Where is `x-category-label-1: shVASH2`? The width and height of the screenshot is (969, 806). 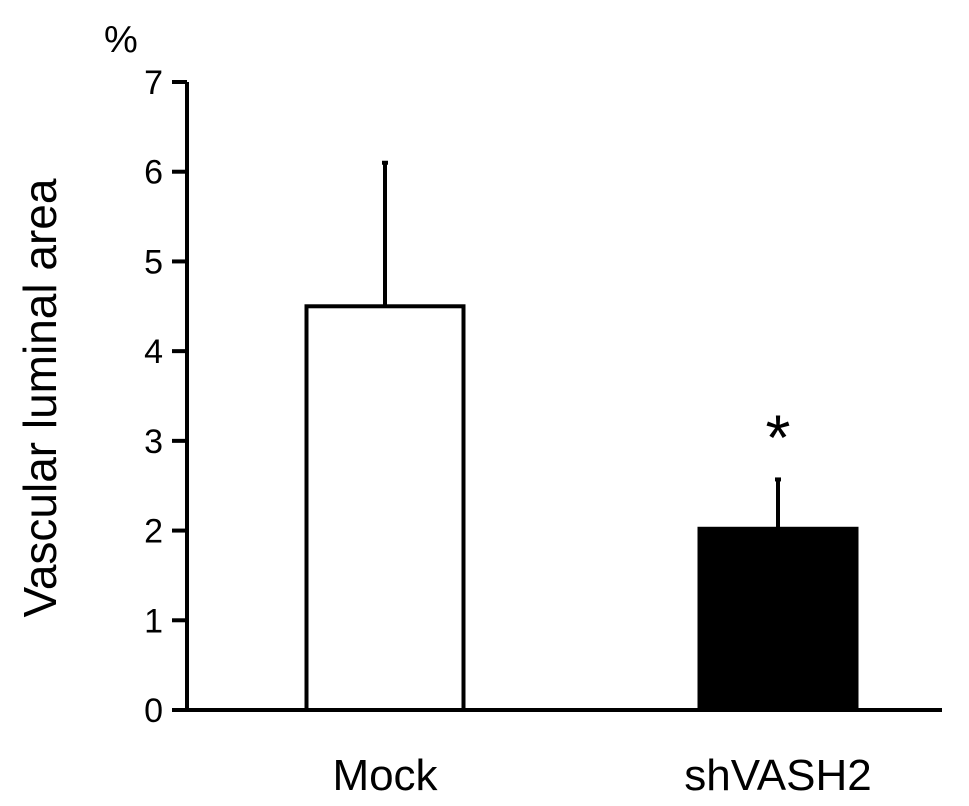 x-category-label-1: shVASH2 is located at coordinates (778, 775).